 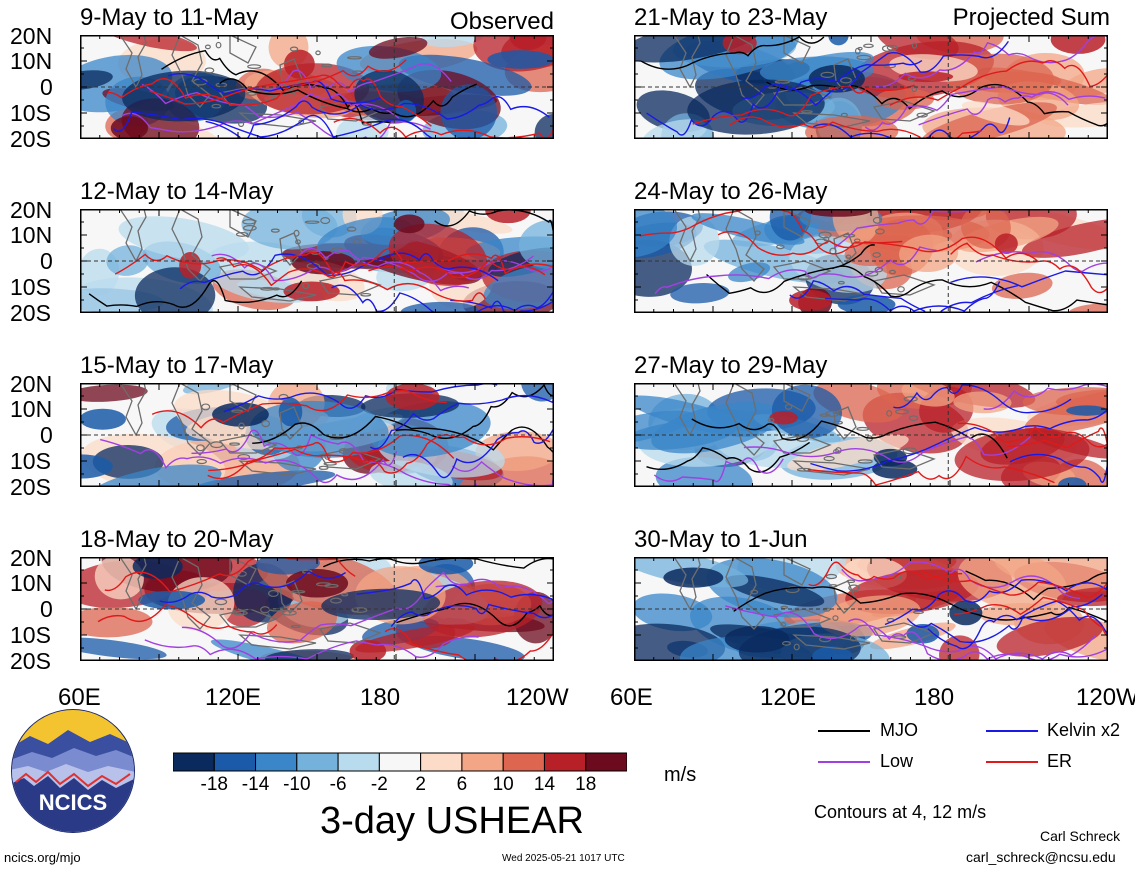 I want to click on colorbar-tick-label: 6, so click(x=462, y=784).